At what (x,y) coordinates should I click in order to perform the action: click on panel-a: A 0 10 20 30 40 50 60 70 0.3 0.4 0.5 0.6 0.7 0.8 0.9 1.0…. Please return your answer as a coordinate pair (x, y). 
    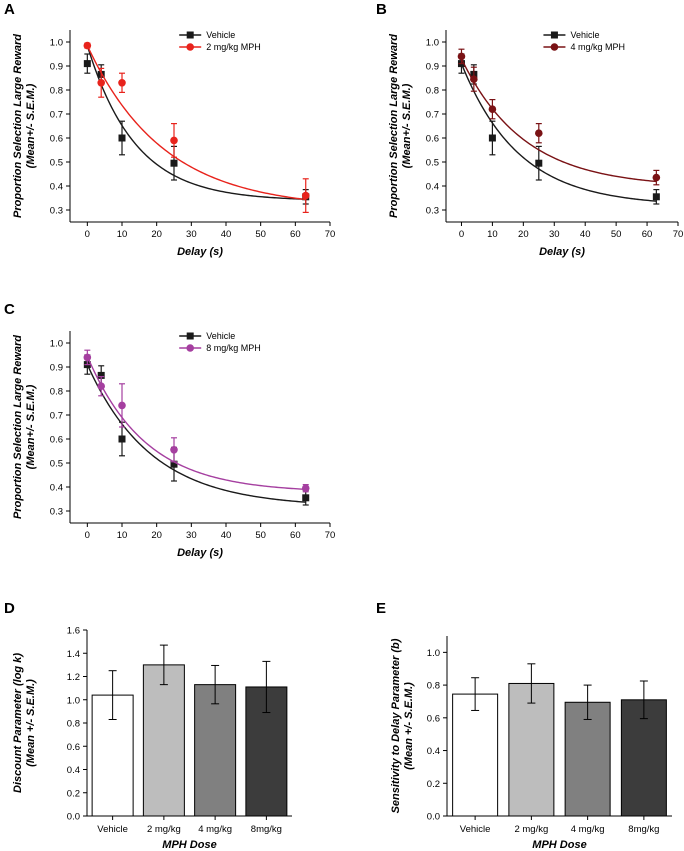
    Looking at the image, I should click on (169, 129).